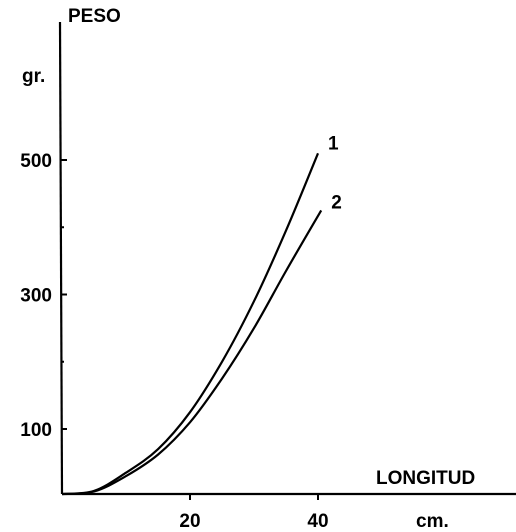 Image resolution: width=516 pixels, height=532 pixels. Describe the element at coordinates (425, 478) in the screenshot. I see `x-axis-title: LONGITUD` at that location.